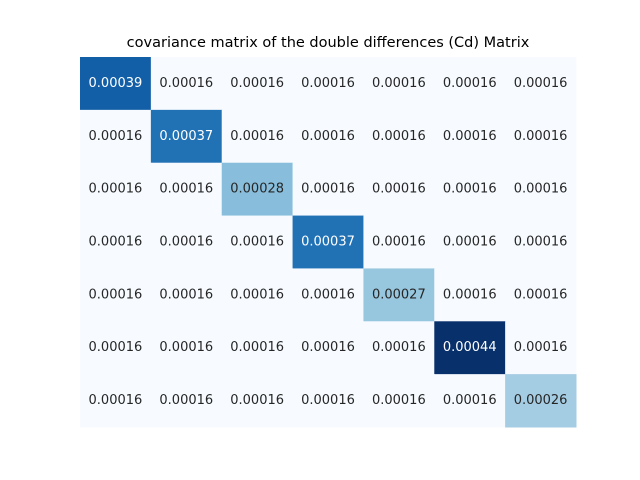  What do you see at coordinates (116, 400) in the screenshot?
I see `heatmap-cell-label-r6-c0: 0.00016` at bounding box center [116, 400].